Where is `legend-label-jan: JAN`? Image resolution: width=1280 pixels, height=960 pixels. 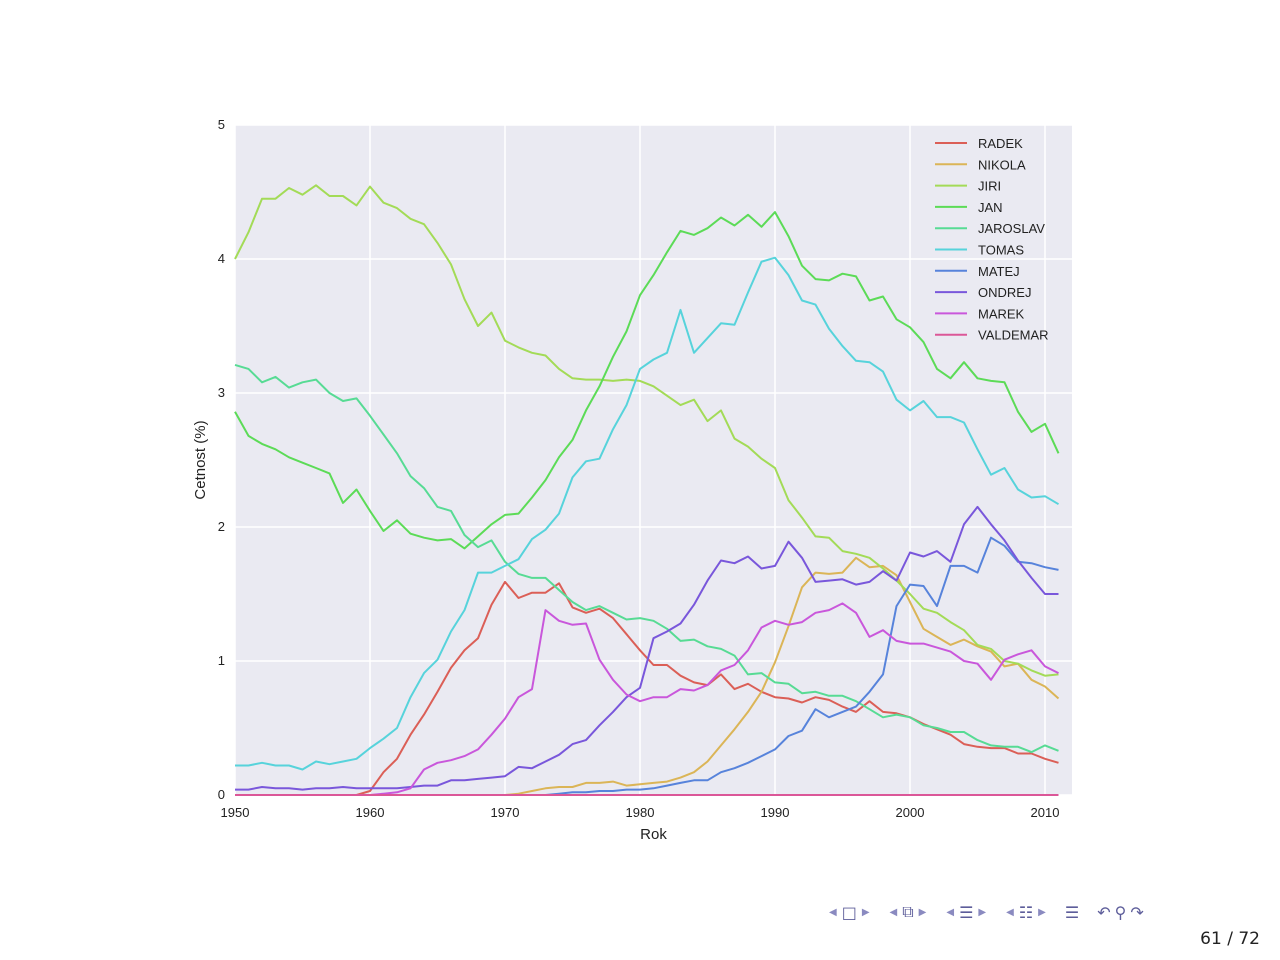
legend-label-jan: JAN is located at coordinates (990, 207).